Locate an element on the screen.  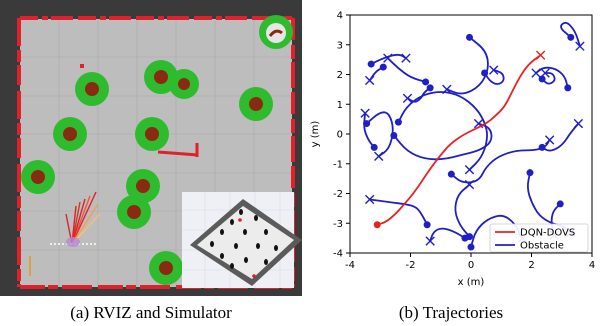
map-inner-wall is located at coordinates (178, 153).